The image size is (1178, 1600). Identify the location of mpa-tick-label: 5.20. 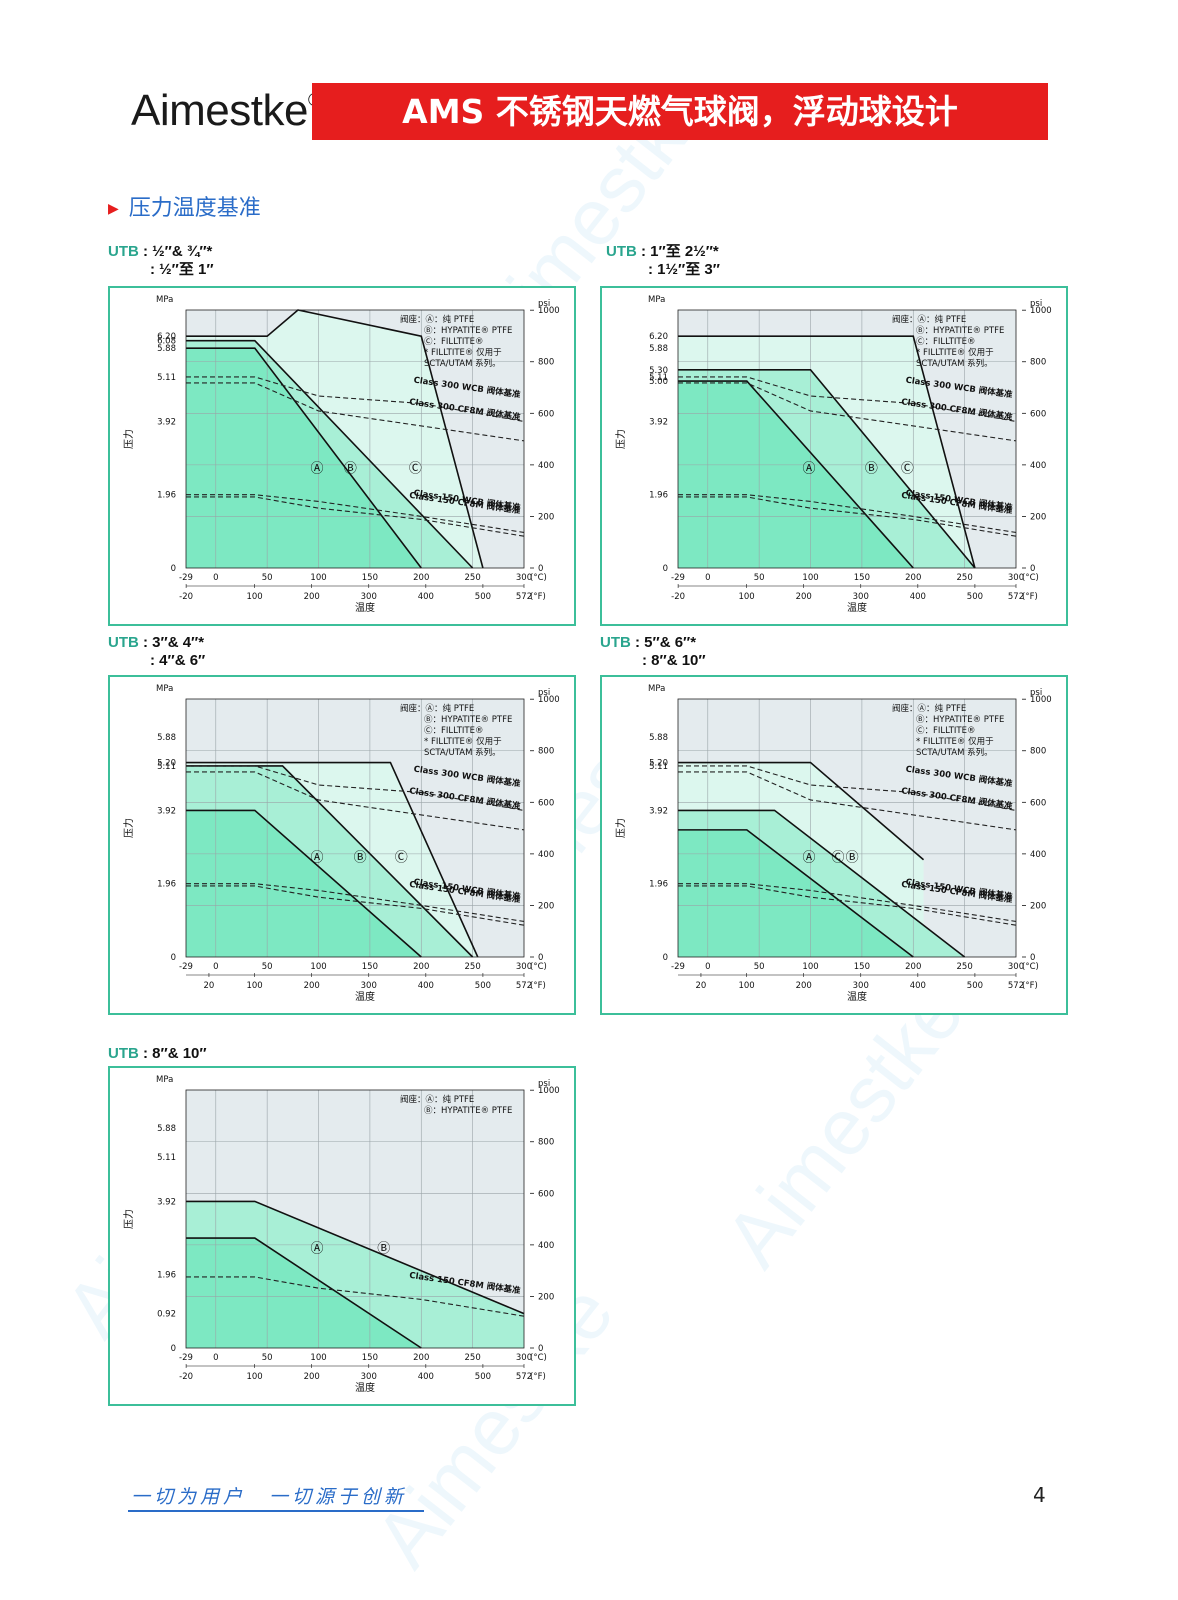
(658, 764).